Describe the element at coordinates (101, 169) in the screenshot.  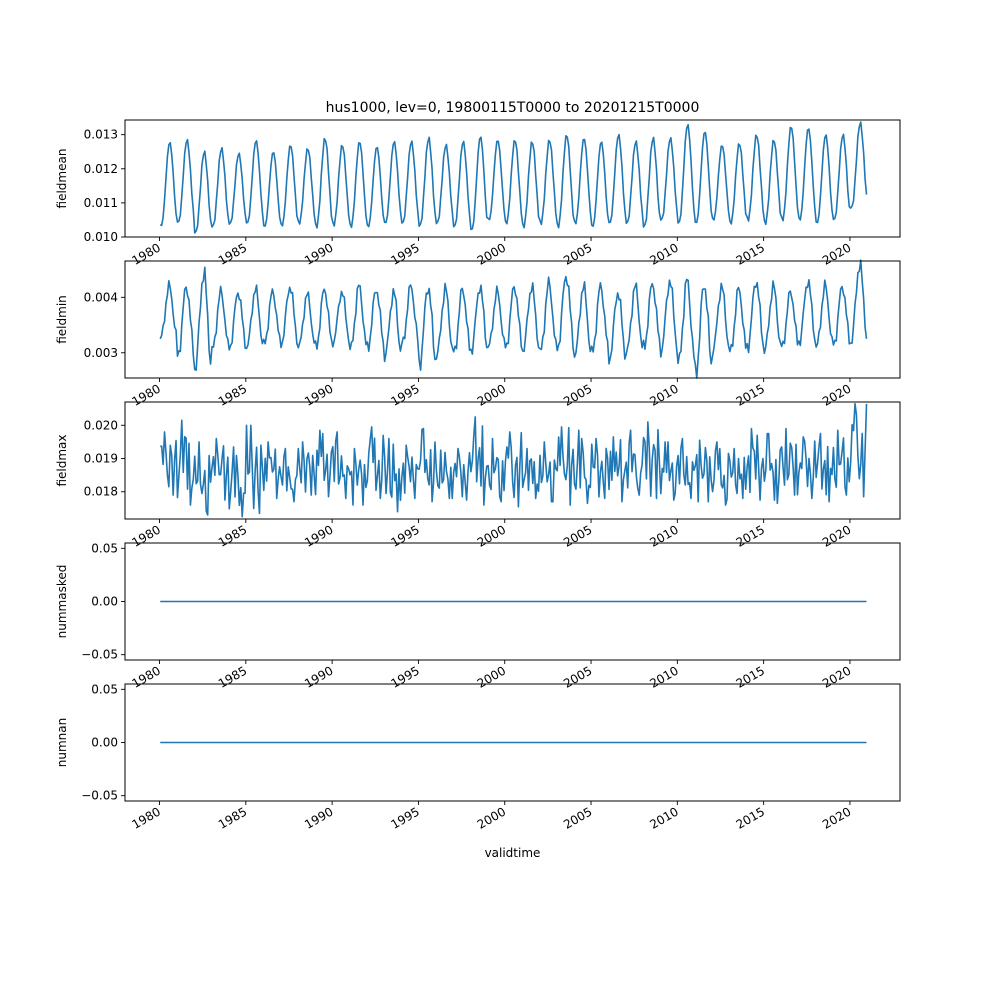
I see `y-tick-label: 0.012` at that location.